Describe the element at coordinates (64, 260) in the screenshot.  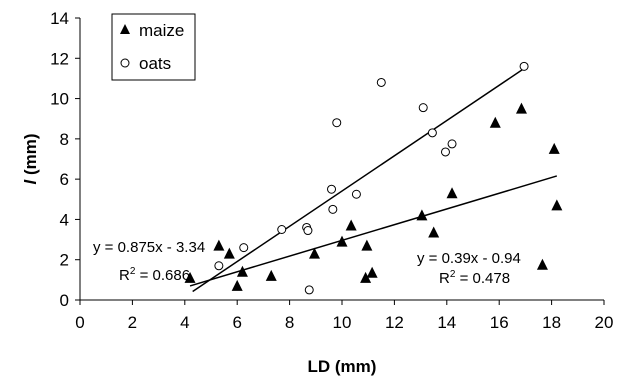
I see `y-tick-label: 2` at that location.